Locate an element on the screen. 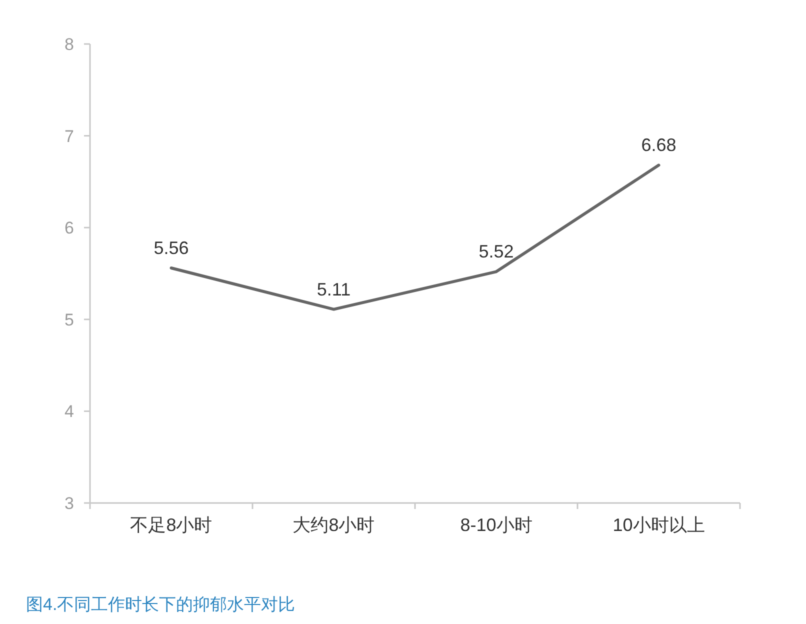 The image size is (806, 624). x-tick-label: 不足8小时 is located at coordinates (171, 525).